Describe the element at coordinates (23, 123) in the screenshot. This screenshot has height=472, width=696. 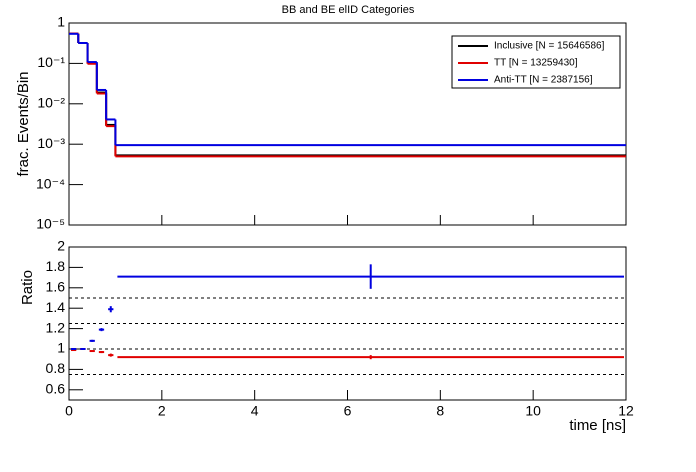
I see `y-axis-label: frac. Events/Bin` at that location.